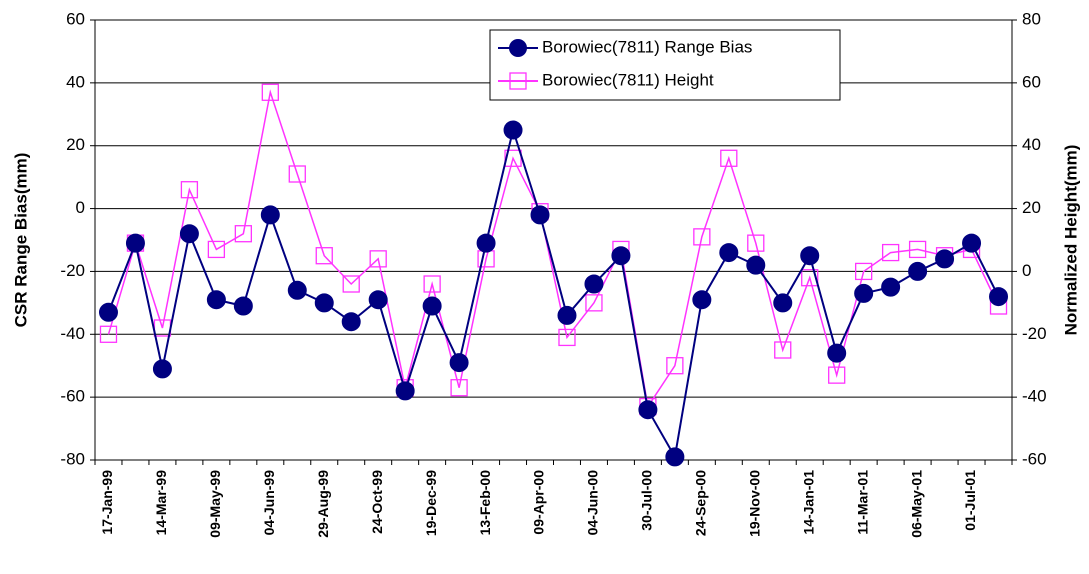 The width and height of the screenshot is (1089, 574). Describe the element at coordinates (431, 503) in the screenshot. I see `x-tick-label: 19-Dec-99` at that location.